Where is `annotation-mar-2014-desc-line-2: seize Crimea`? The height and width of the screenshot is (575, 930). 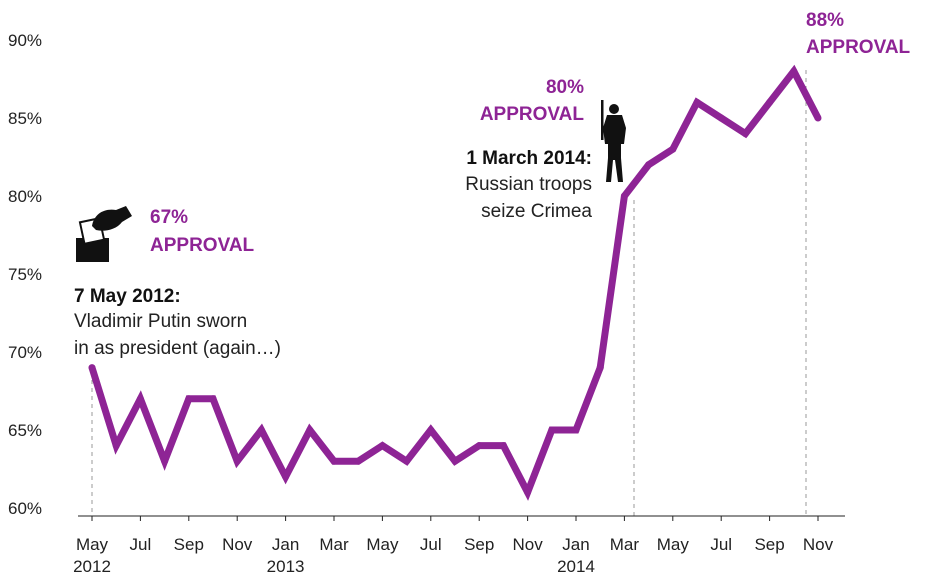 annotation-mar-2014-desc-line-2: seize Crimea is located at coordinates (536, 211).